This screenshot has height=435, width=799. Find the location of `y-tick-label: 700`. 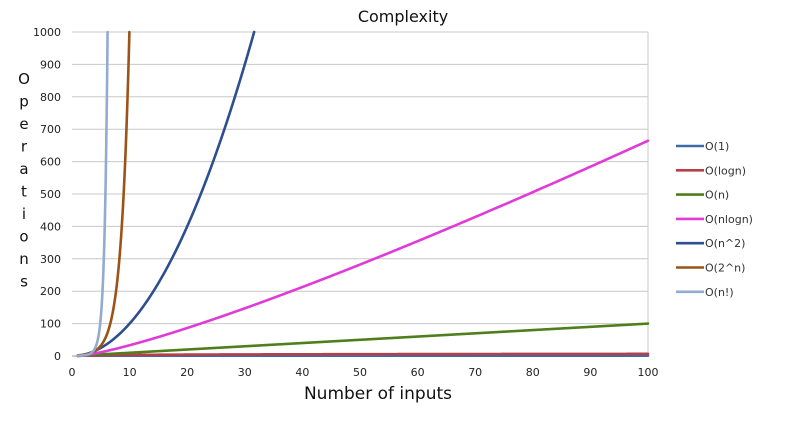

y-tick-label: 700 is located at coordinates (50, 129).